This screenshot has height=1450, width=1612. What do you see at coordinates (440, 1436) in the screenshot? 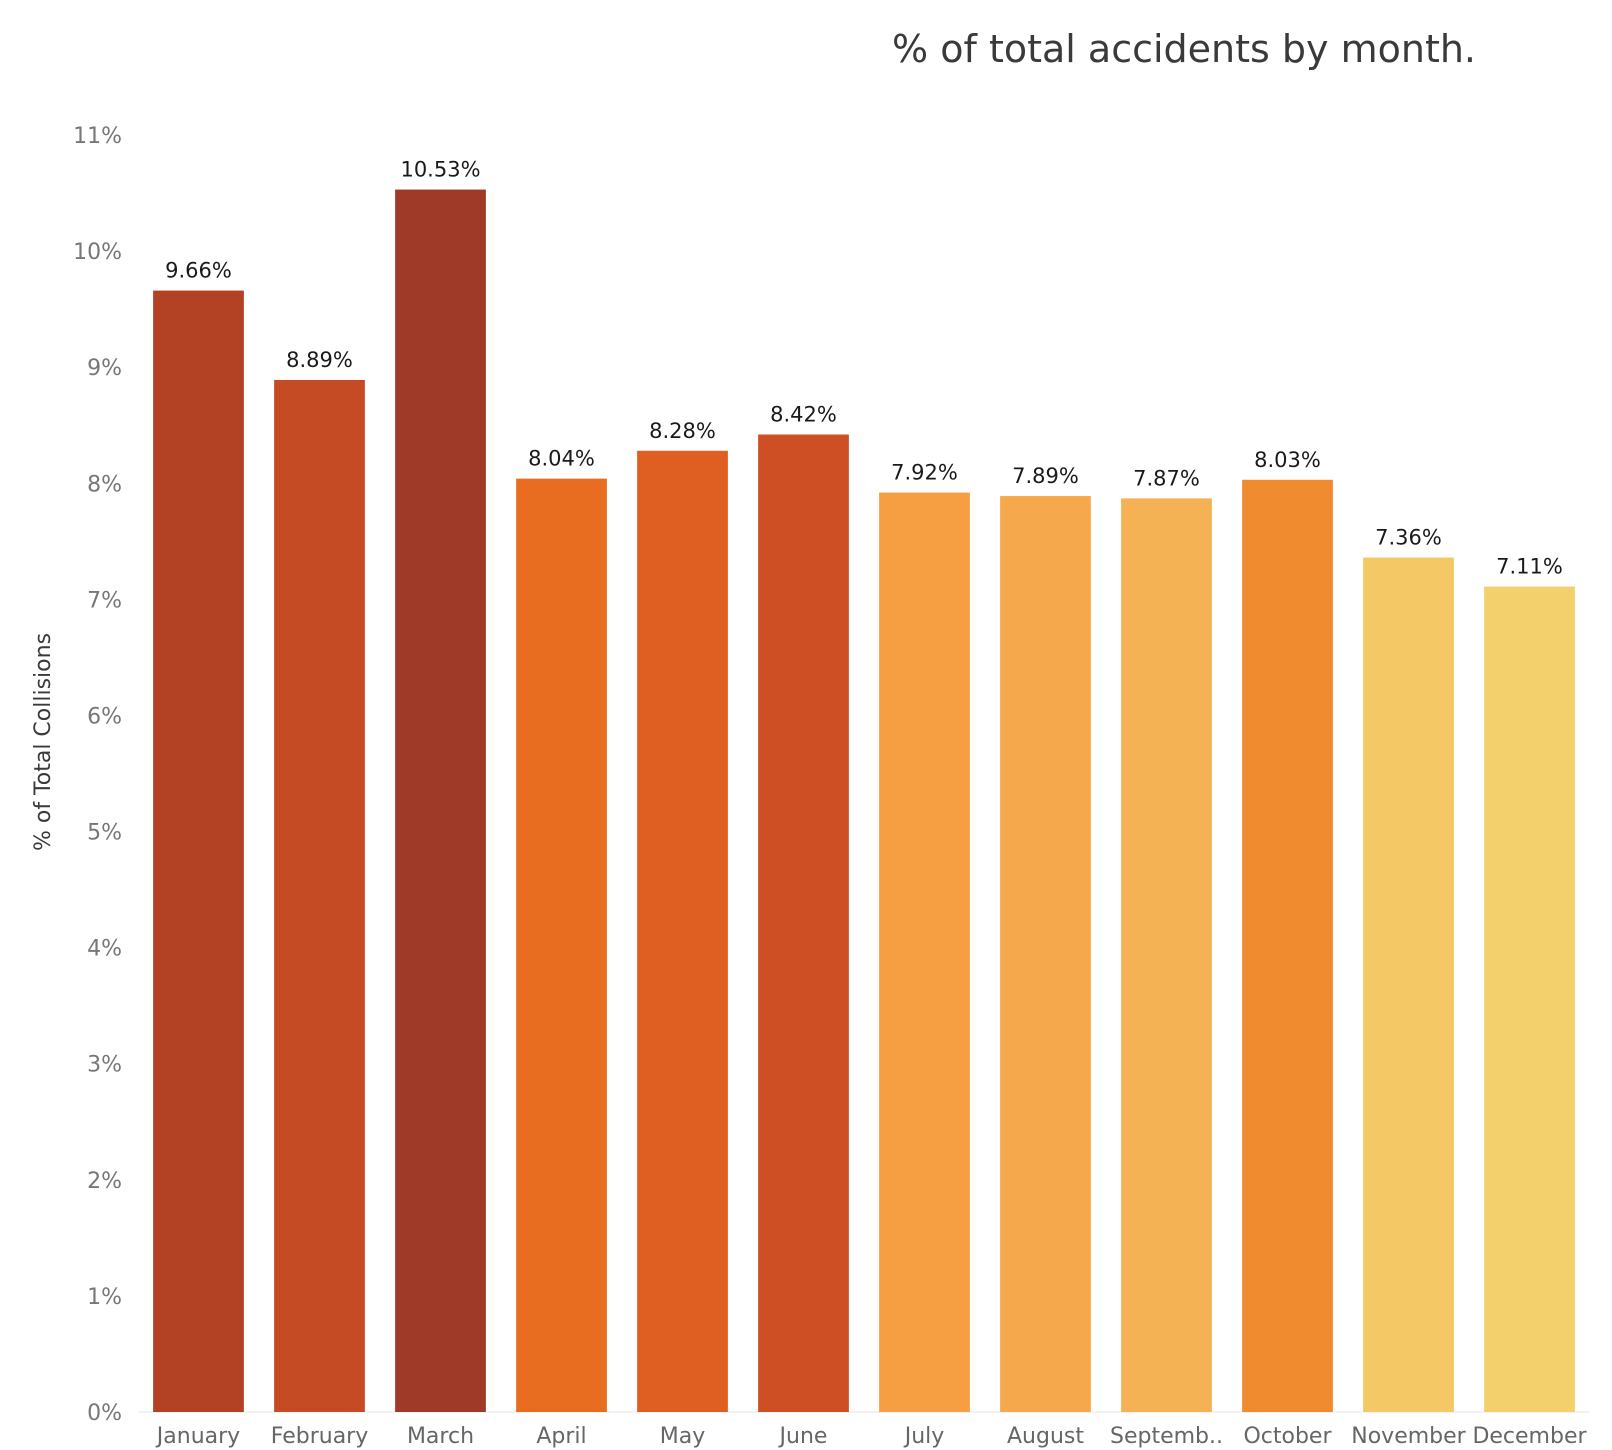
I see `x-tick-label: March` at bounding box center [440, 1436].